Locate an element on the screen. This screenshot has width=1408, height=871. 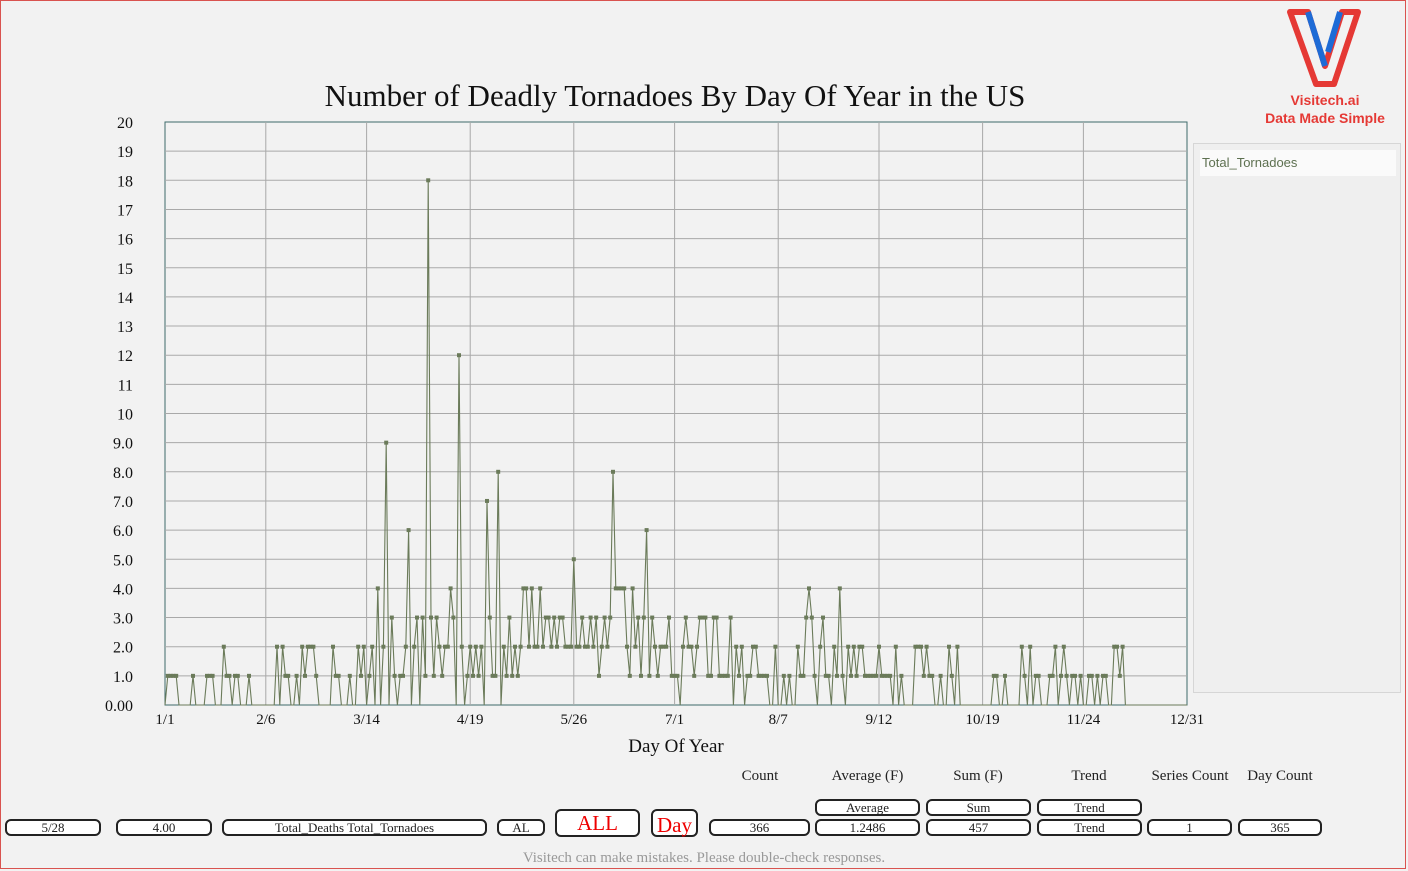
trend-button: Trend is located at coordinates (1089, 807).